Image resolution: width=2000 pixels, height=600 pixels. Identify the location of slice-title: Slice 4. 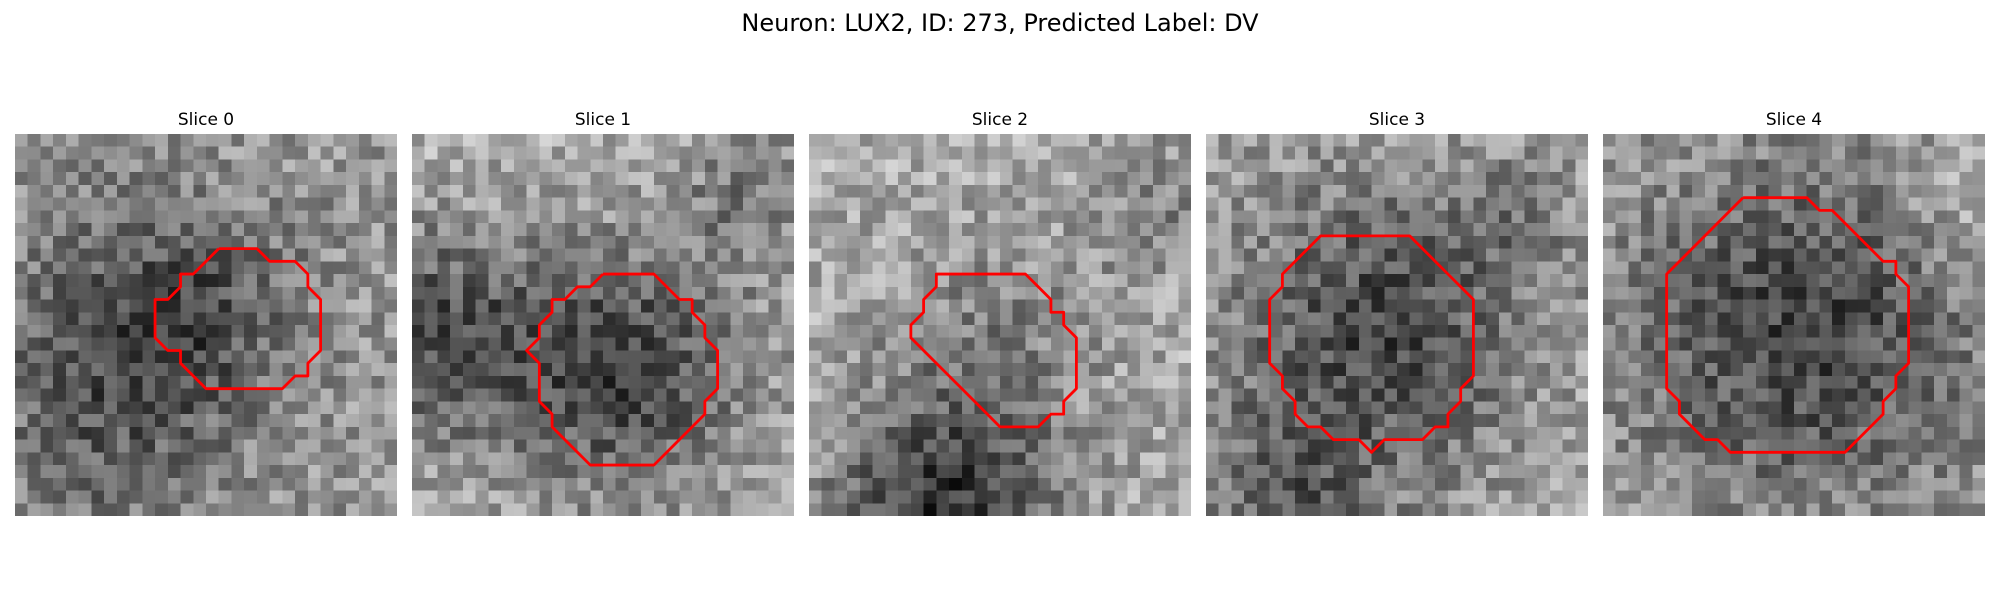
(1794, 120).